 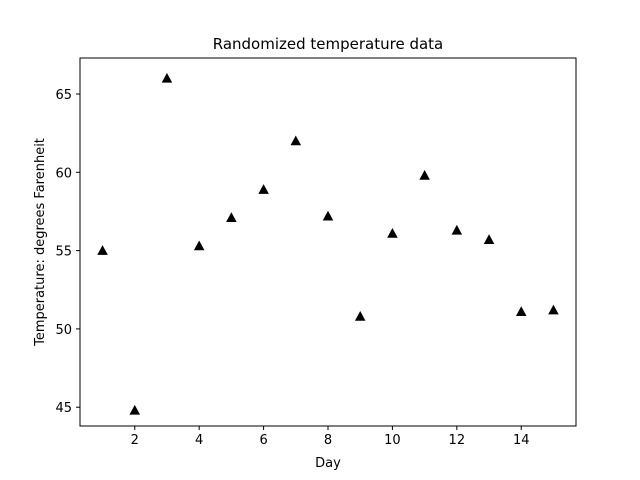 I want to click on x-tick-label: 2, so click(x=135, y=440).